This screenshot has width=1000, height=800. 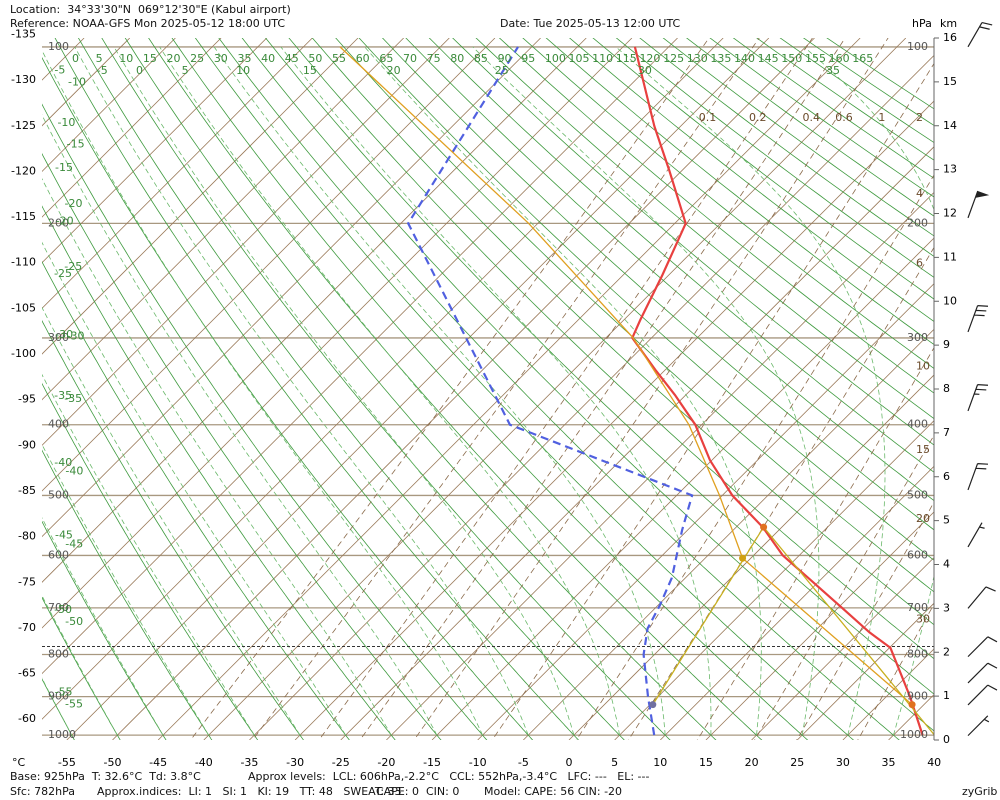 What do you see at coordinates (708, 117) in the screenshot?
I see `mixing-ratio-label: 0.1` at bounding box center [708, 117].